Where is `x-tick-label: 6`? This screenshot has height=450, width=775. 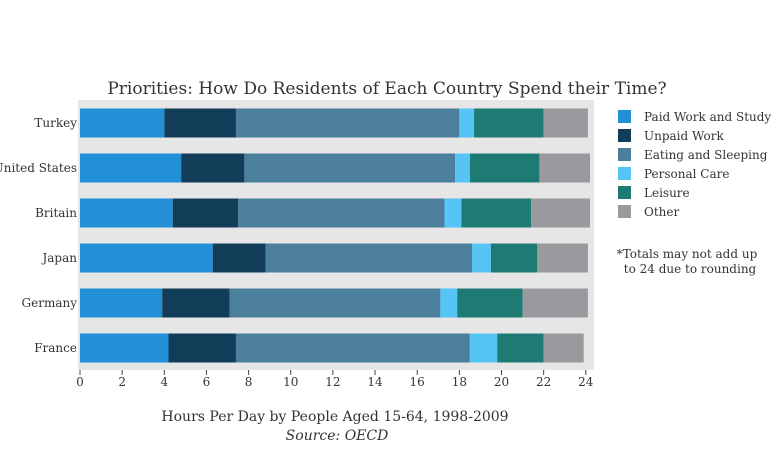 x-tick-label: 6 is located at coordinates (207, 382).